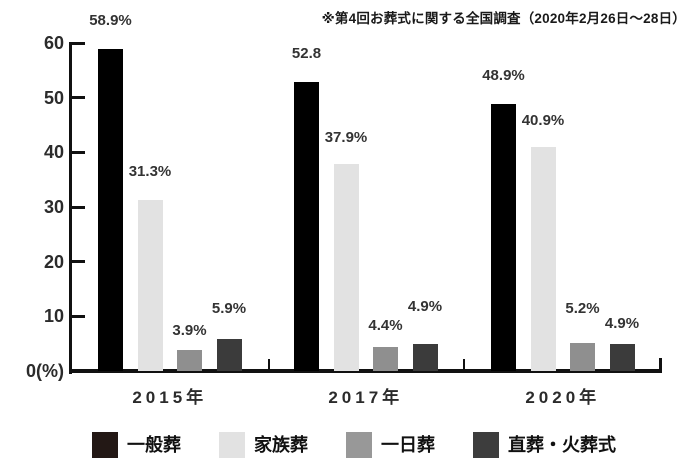 Image resolution: width=700 pixels, height=471 pixels. I want to click on bar-value-label: 4.4%, so click(385, 325).